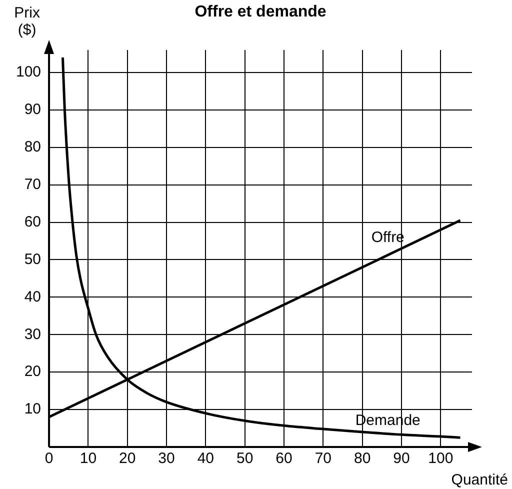 This screenshot has width=512, height=489. What do you see at coordinates (479, 480) in the screenshot?
I see `x-axis-title: Quantité` at bounding box center [479, 480].